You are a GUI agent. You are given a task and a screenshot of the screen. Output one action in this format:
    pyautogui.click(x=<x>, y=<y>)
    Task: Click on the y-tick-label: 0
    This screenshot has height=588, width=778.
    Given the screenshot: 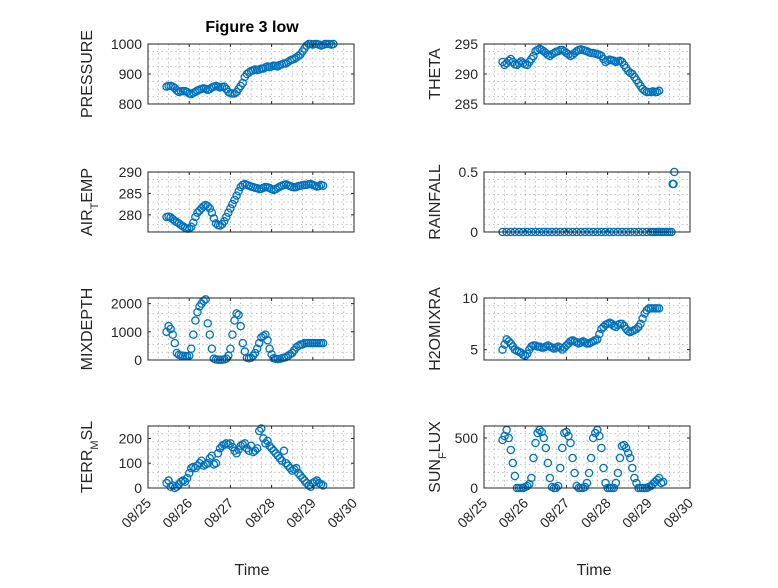 What is the action you would take?
    pyautogui.click(x=138, y=488)
    